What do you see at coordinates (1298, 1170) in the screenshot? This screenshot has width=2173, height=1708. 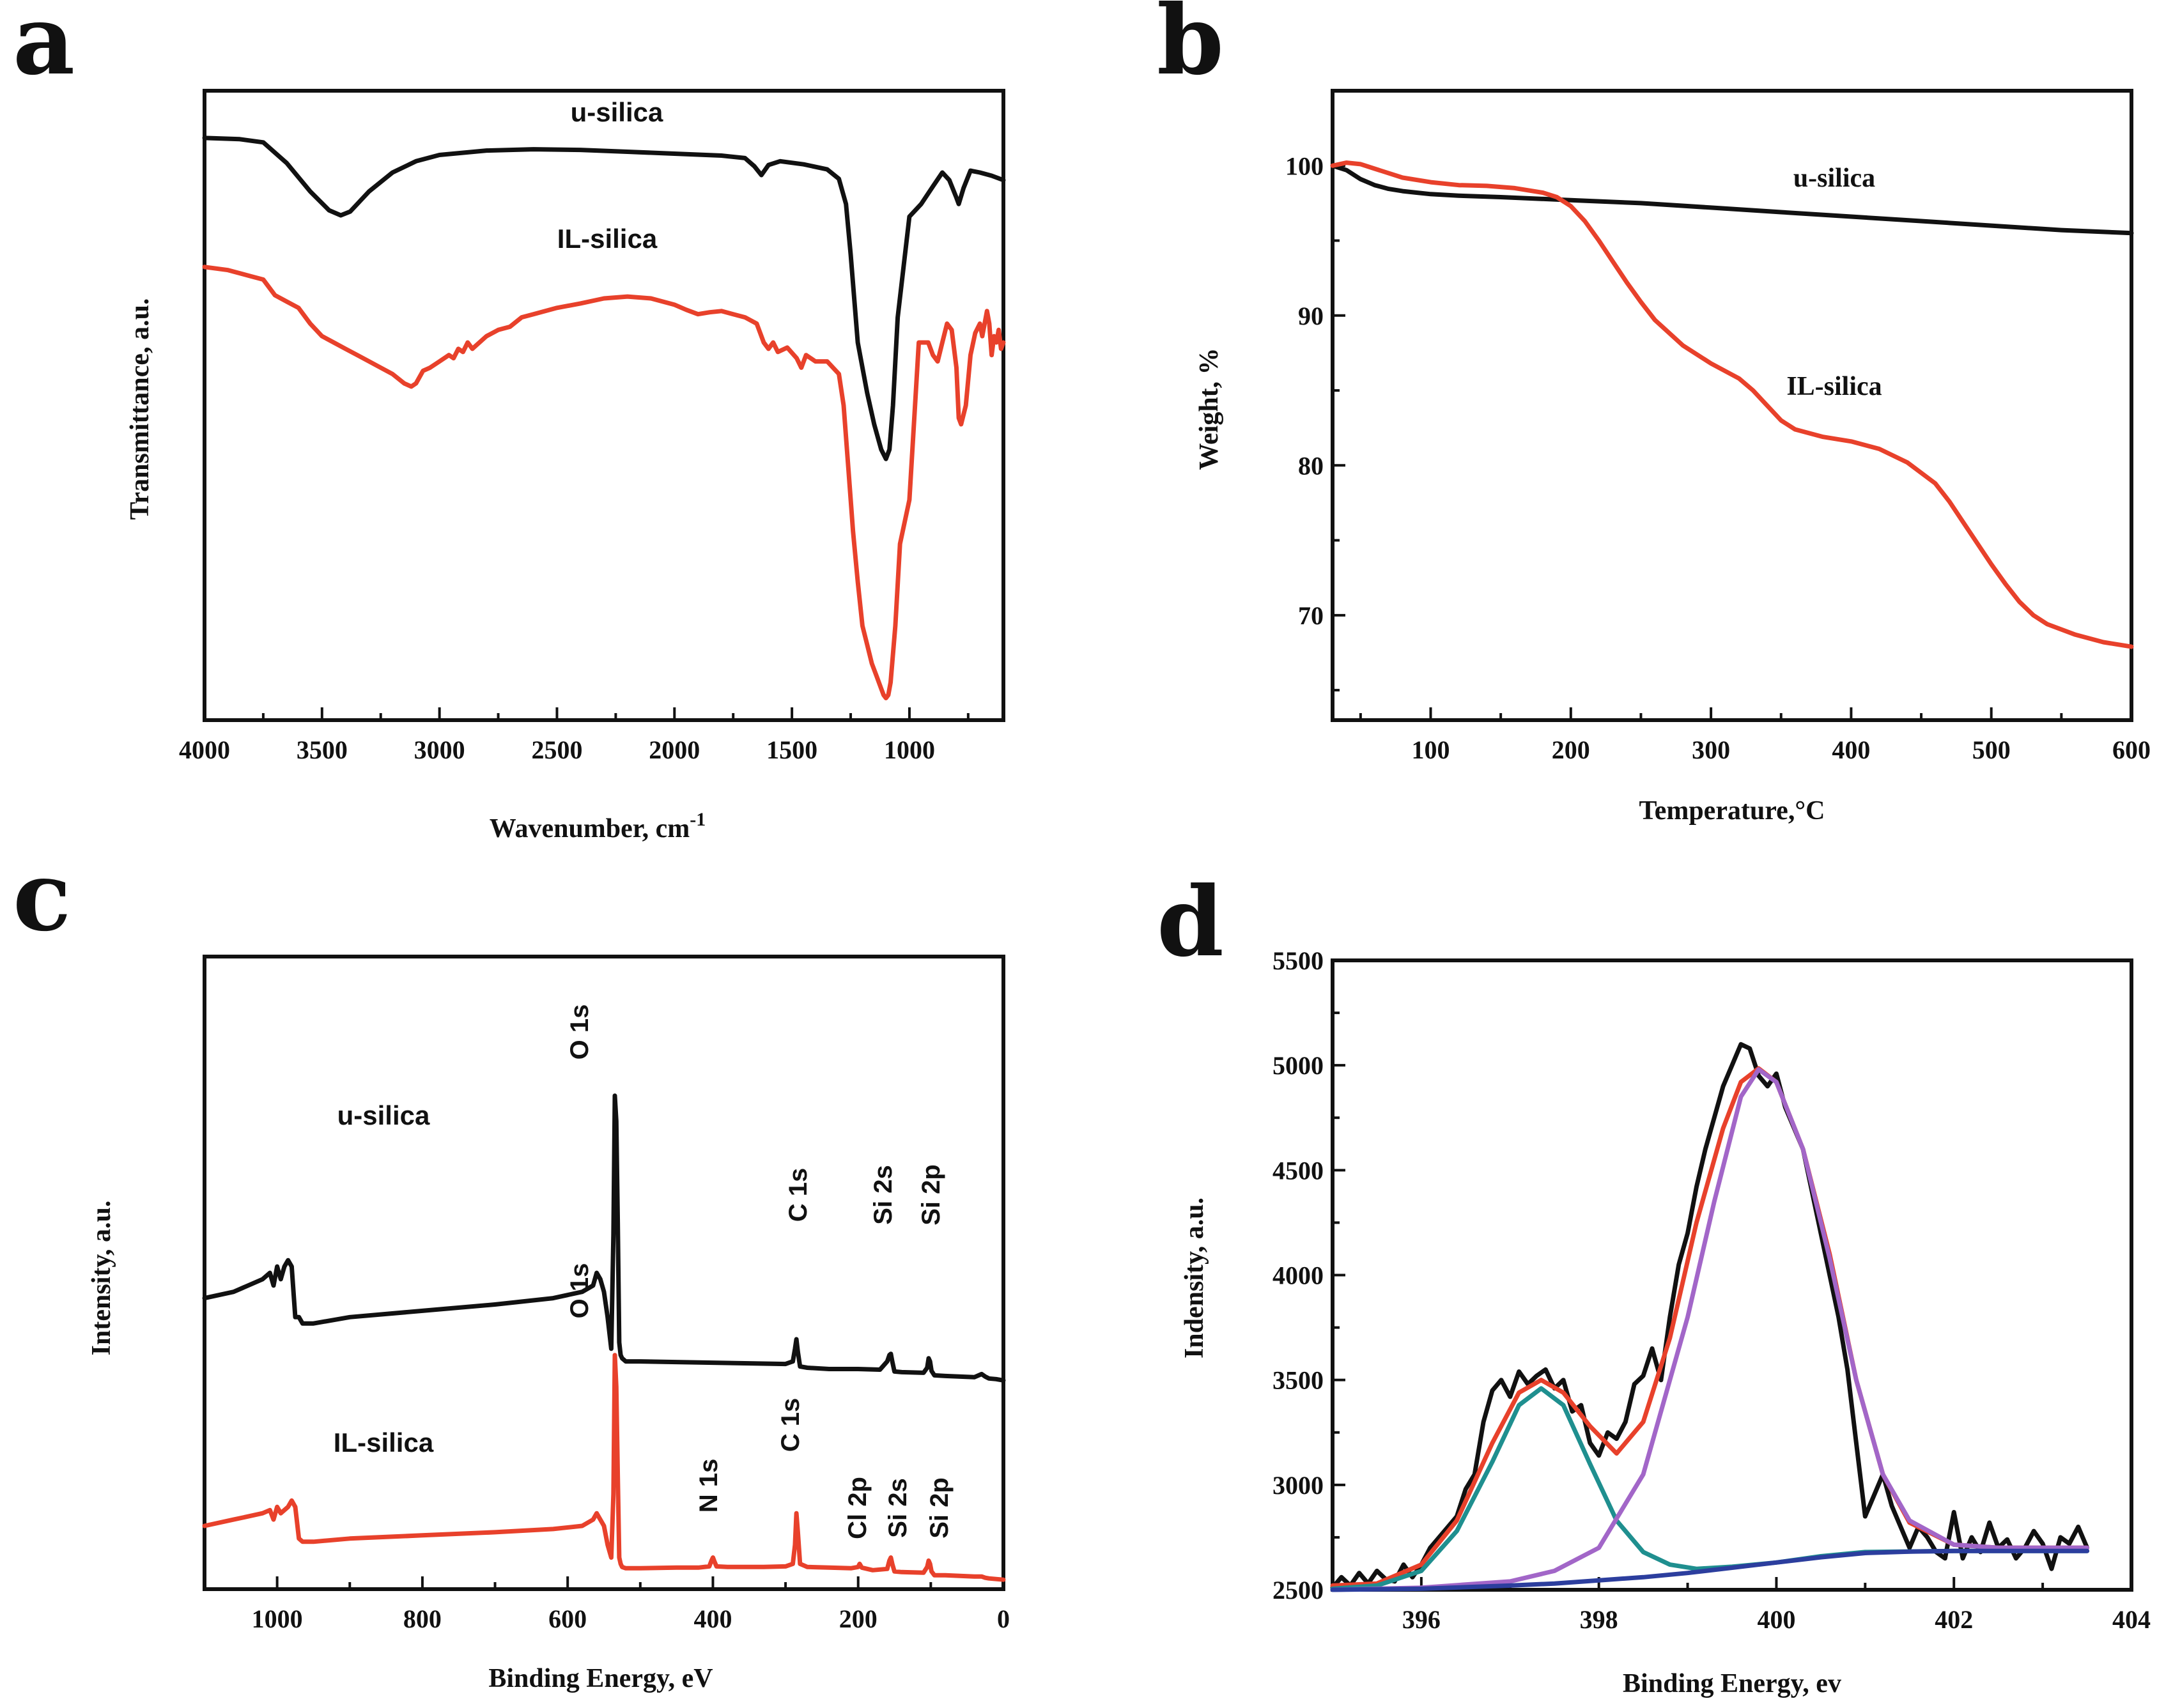 I see `y-tick-label: 4500` at bounding box center [1298, 1170].